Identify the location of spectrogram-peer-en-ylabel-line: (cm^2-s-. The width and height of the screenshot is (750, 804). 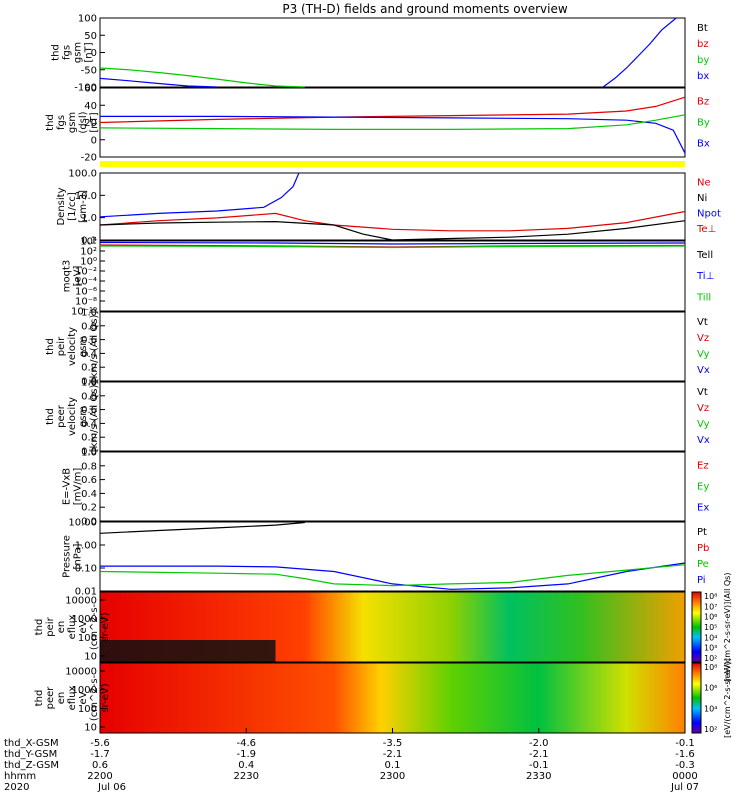
(94, 697).